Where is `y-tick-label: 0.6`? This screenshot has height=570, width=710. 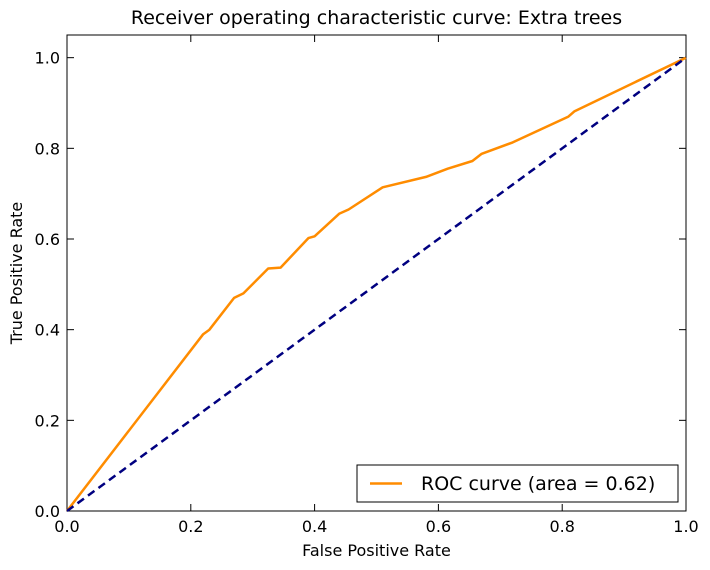 y-tick-label: 0.6 is located at coordinates (47, 239).